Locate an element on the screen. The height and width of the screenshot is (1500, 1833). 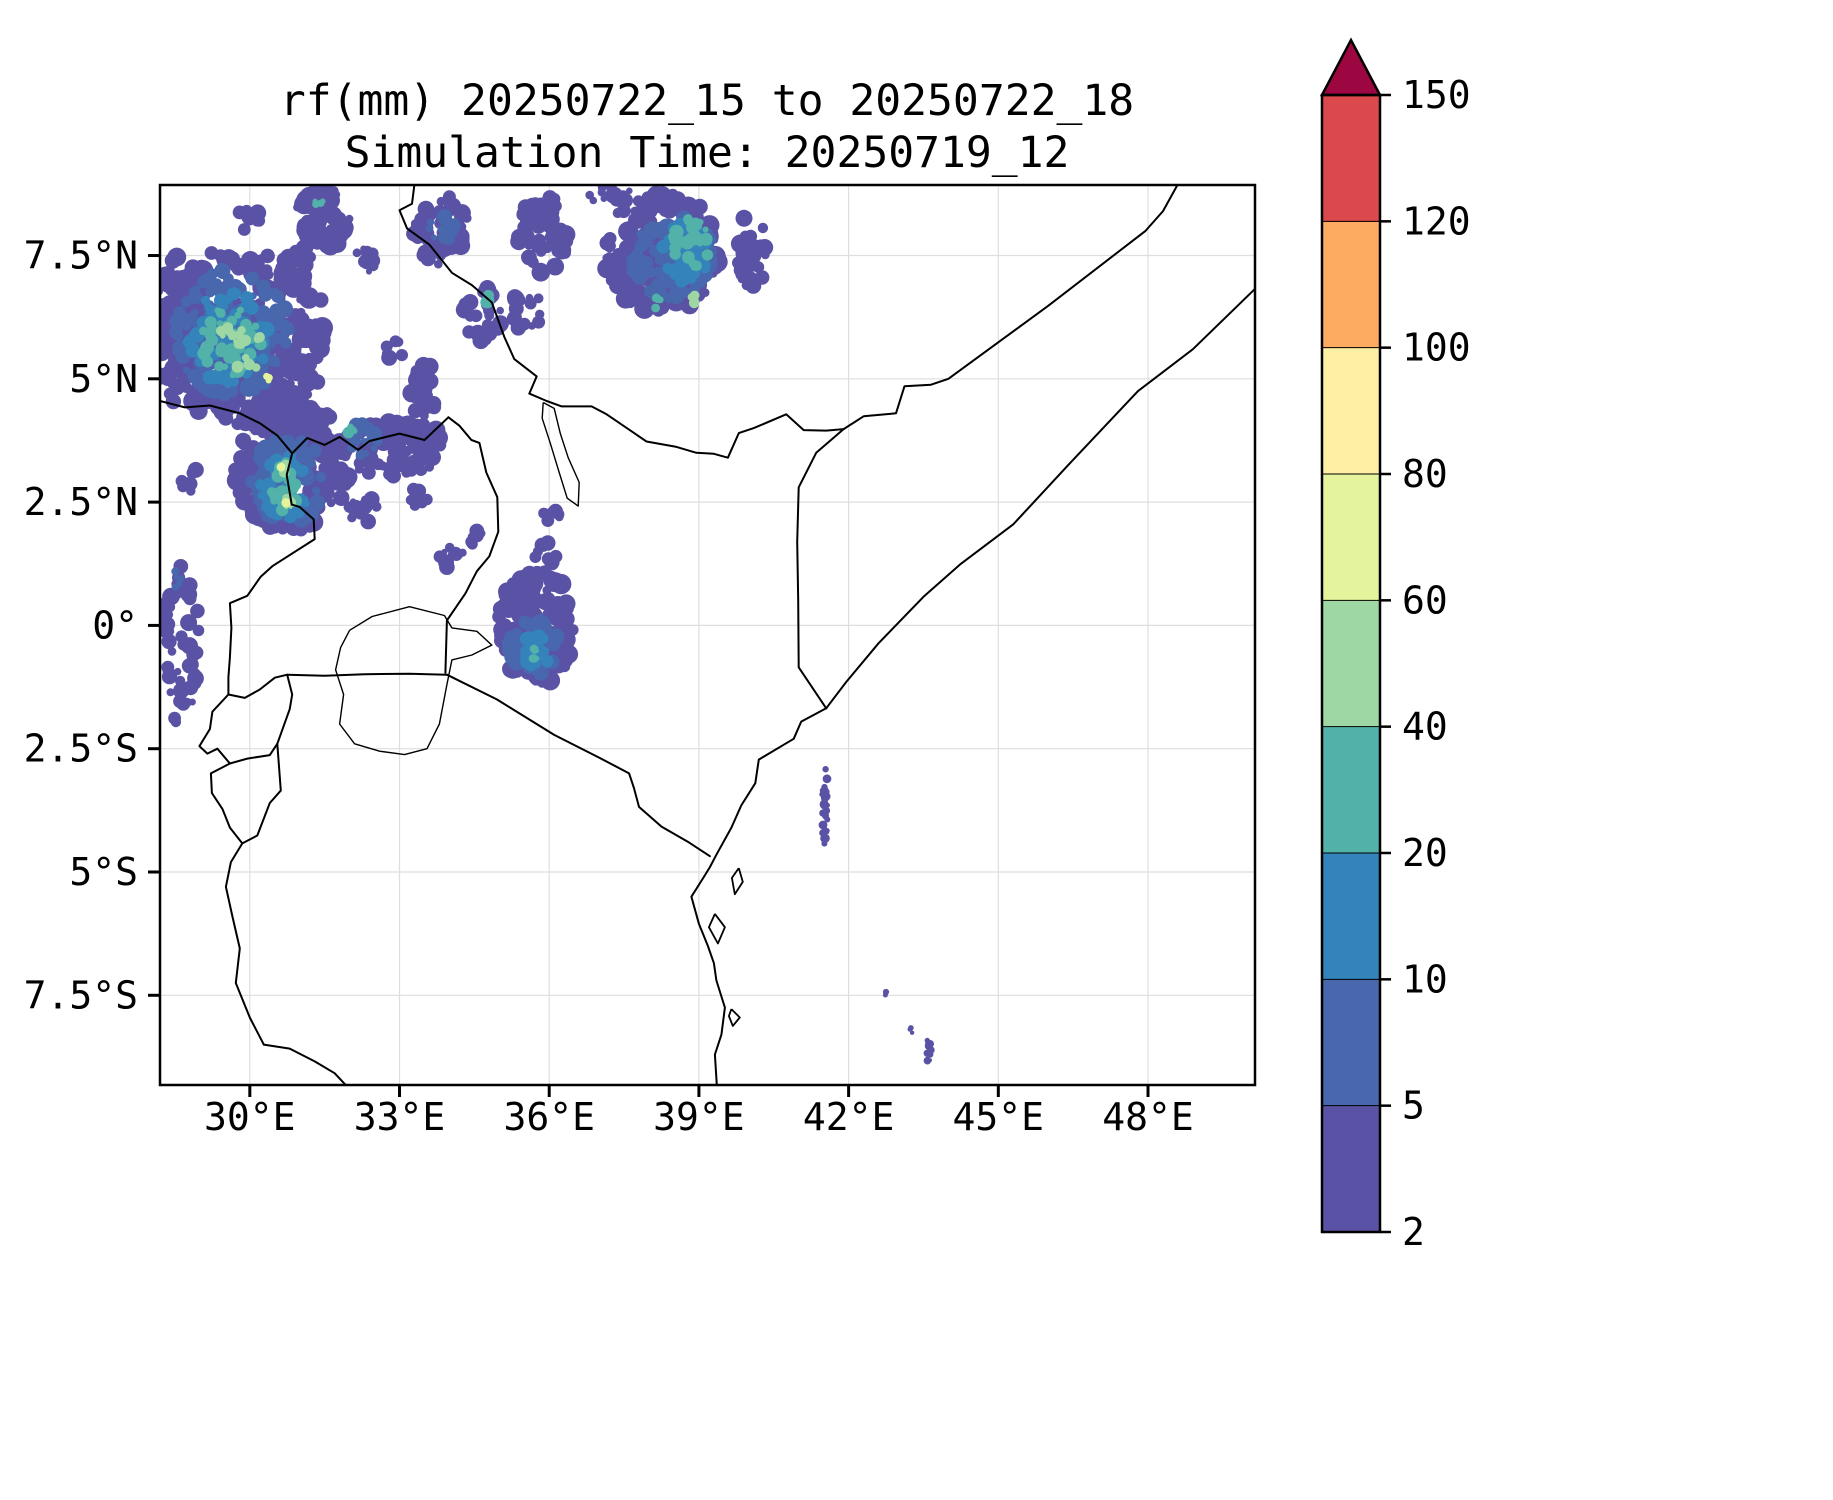
x-tick-label: 48°E is located at coordinates (1148, 1117).